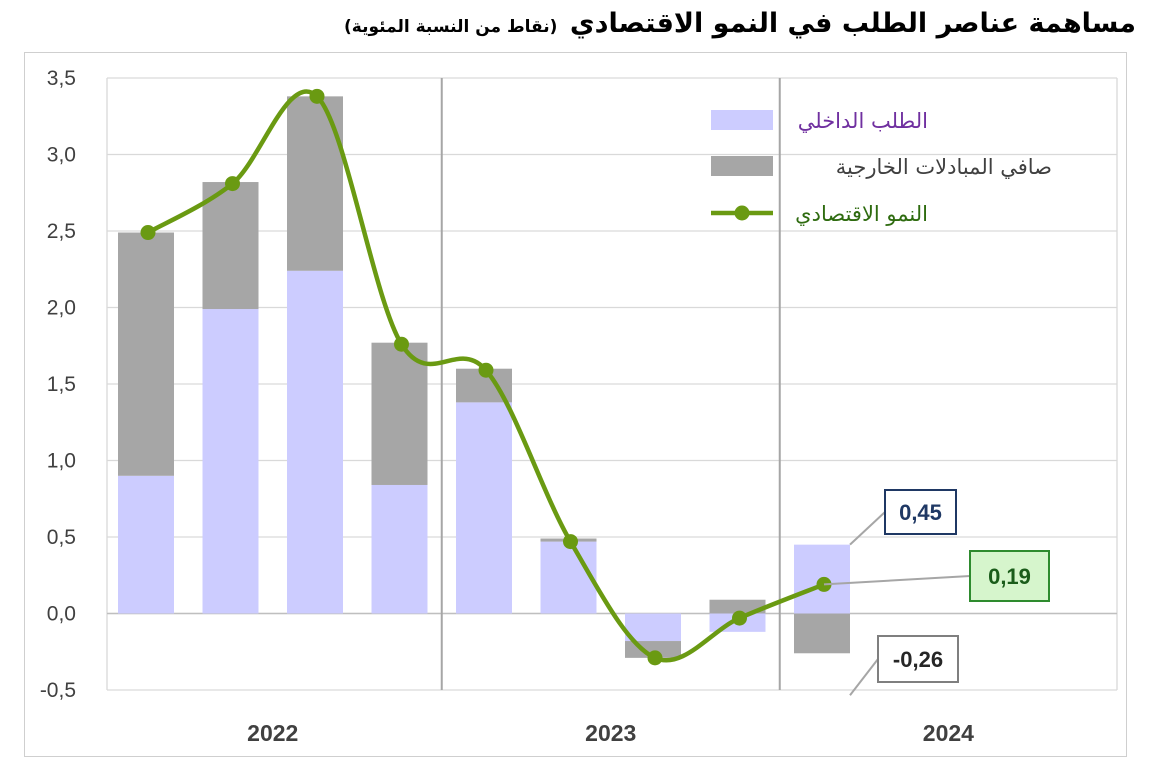  I want to click on data-label-net-trade-2024-text: -0,26, so click(918, 659).